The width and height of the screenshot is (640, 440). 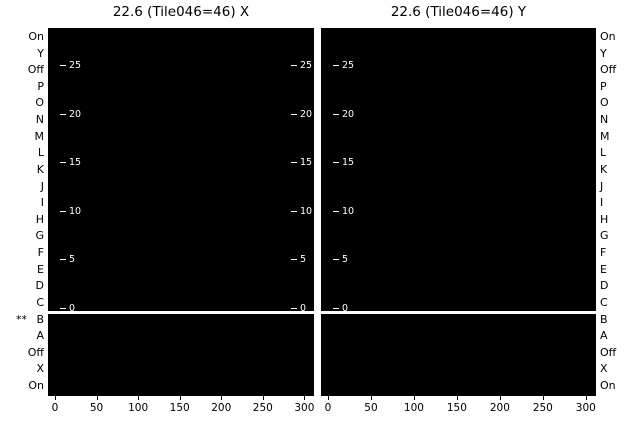 What do you see at coordinates (75, 163) in the screenshot?
I see `inner-ytick-text: 15` at bounding box center [75, 163].